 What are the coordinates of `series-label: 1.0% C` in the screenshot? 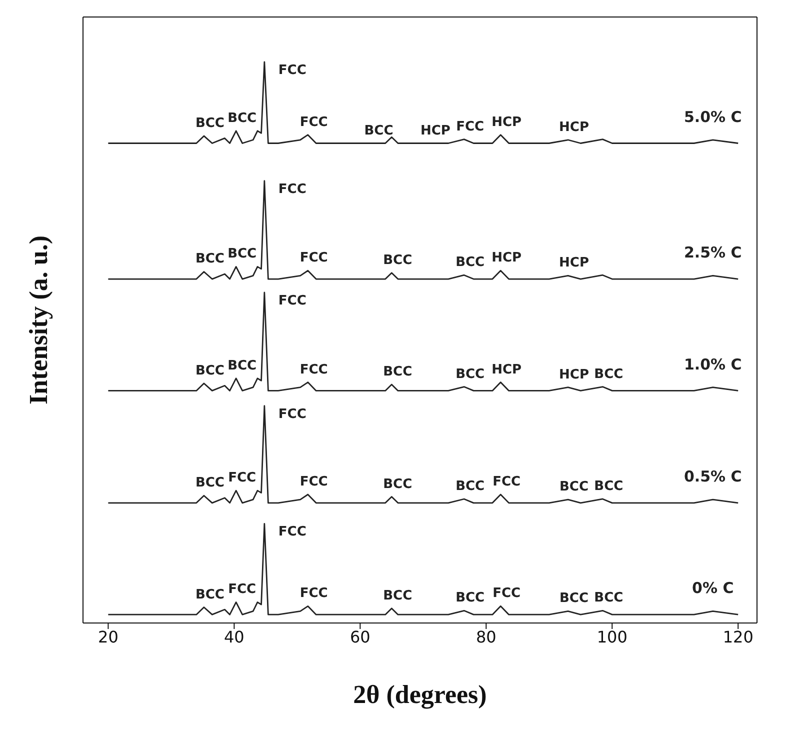 It's located at (713, 364).